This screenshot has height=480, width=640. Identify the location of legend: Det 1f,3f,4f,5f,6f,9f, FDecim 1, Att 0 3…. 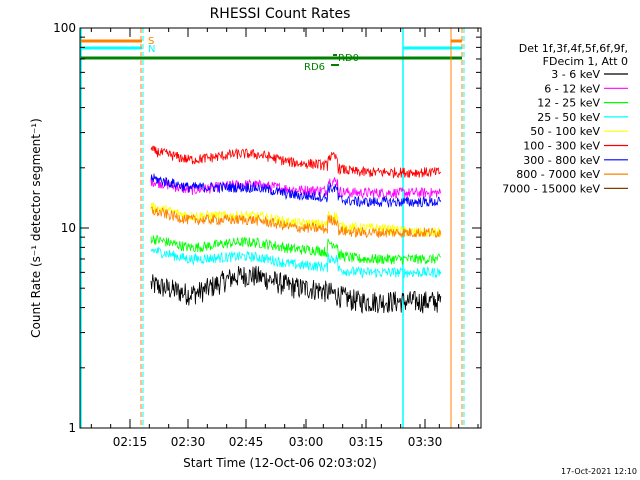
(565, 118).